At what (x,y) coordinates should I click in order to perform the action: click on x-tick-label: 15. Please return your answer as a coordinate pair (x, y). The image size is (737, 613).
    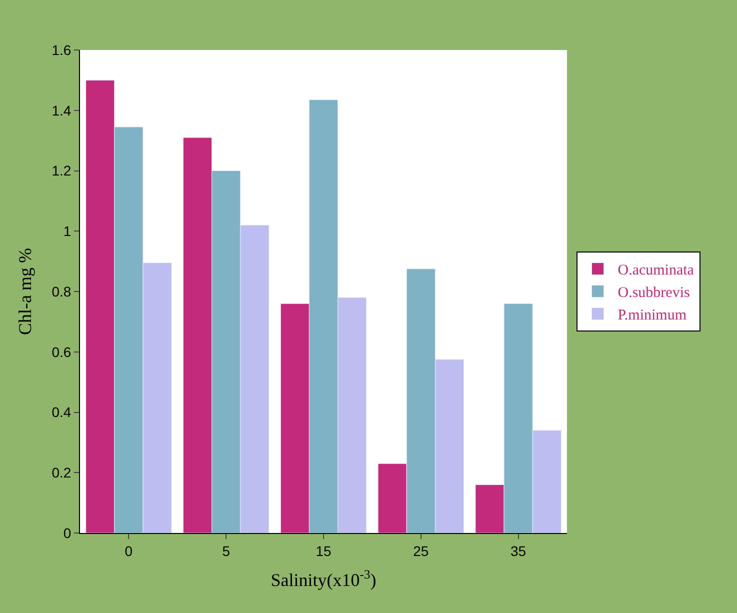
    Looking at the image, I should click on (324, 550).